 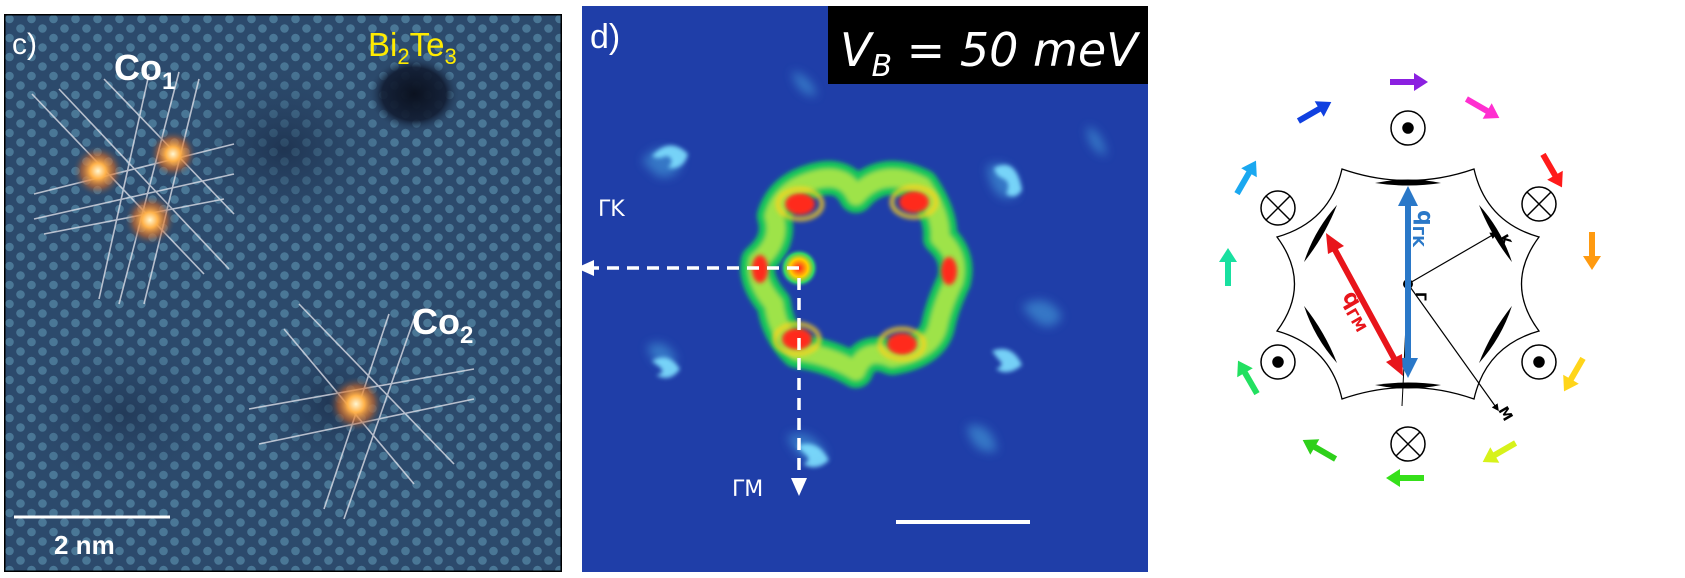 I want to click on gamma-k-line, so click(x=1452, y=258).